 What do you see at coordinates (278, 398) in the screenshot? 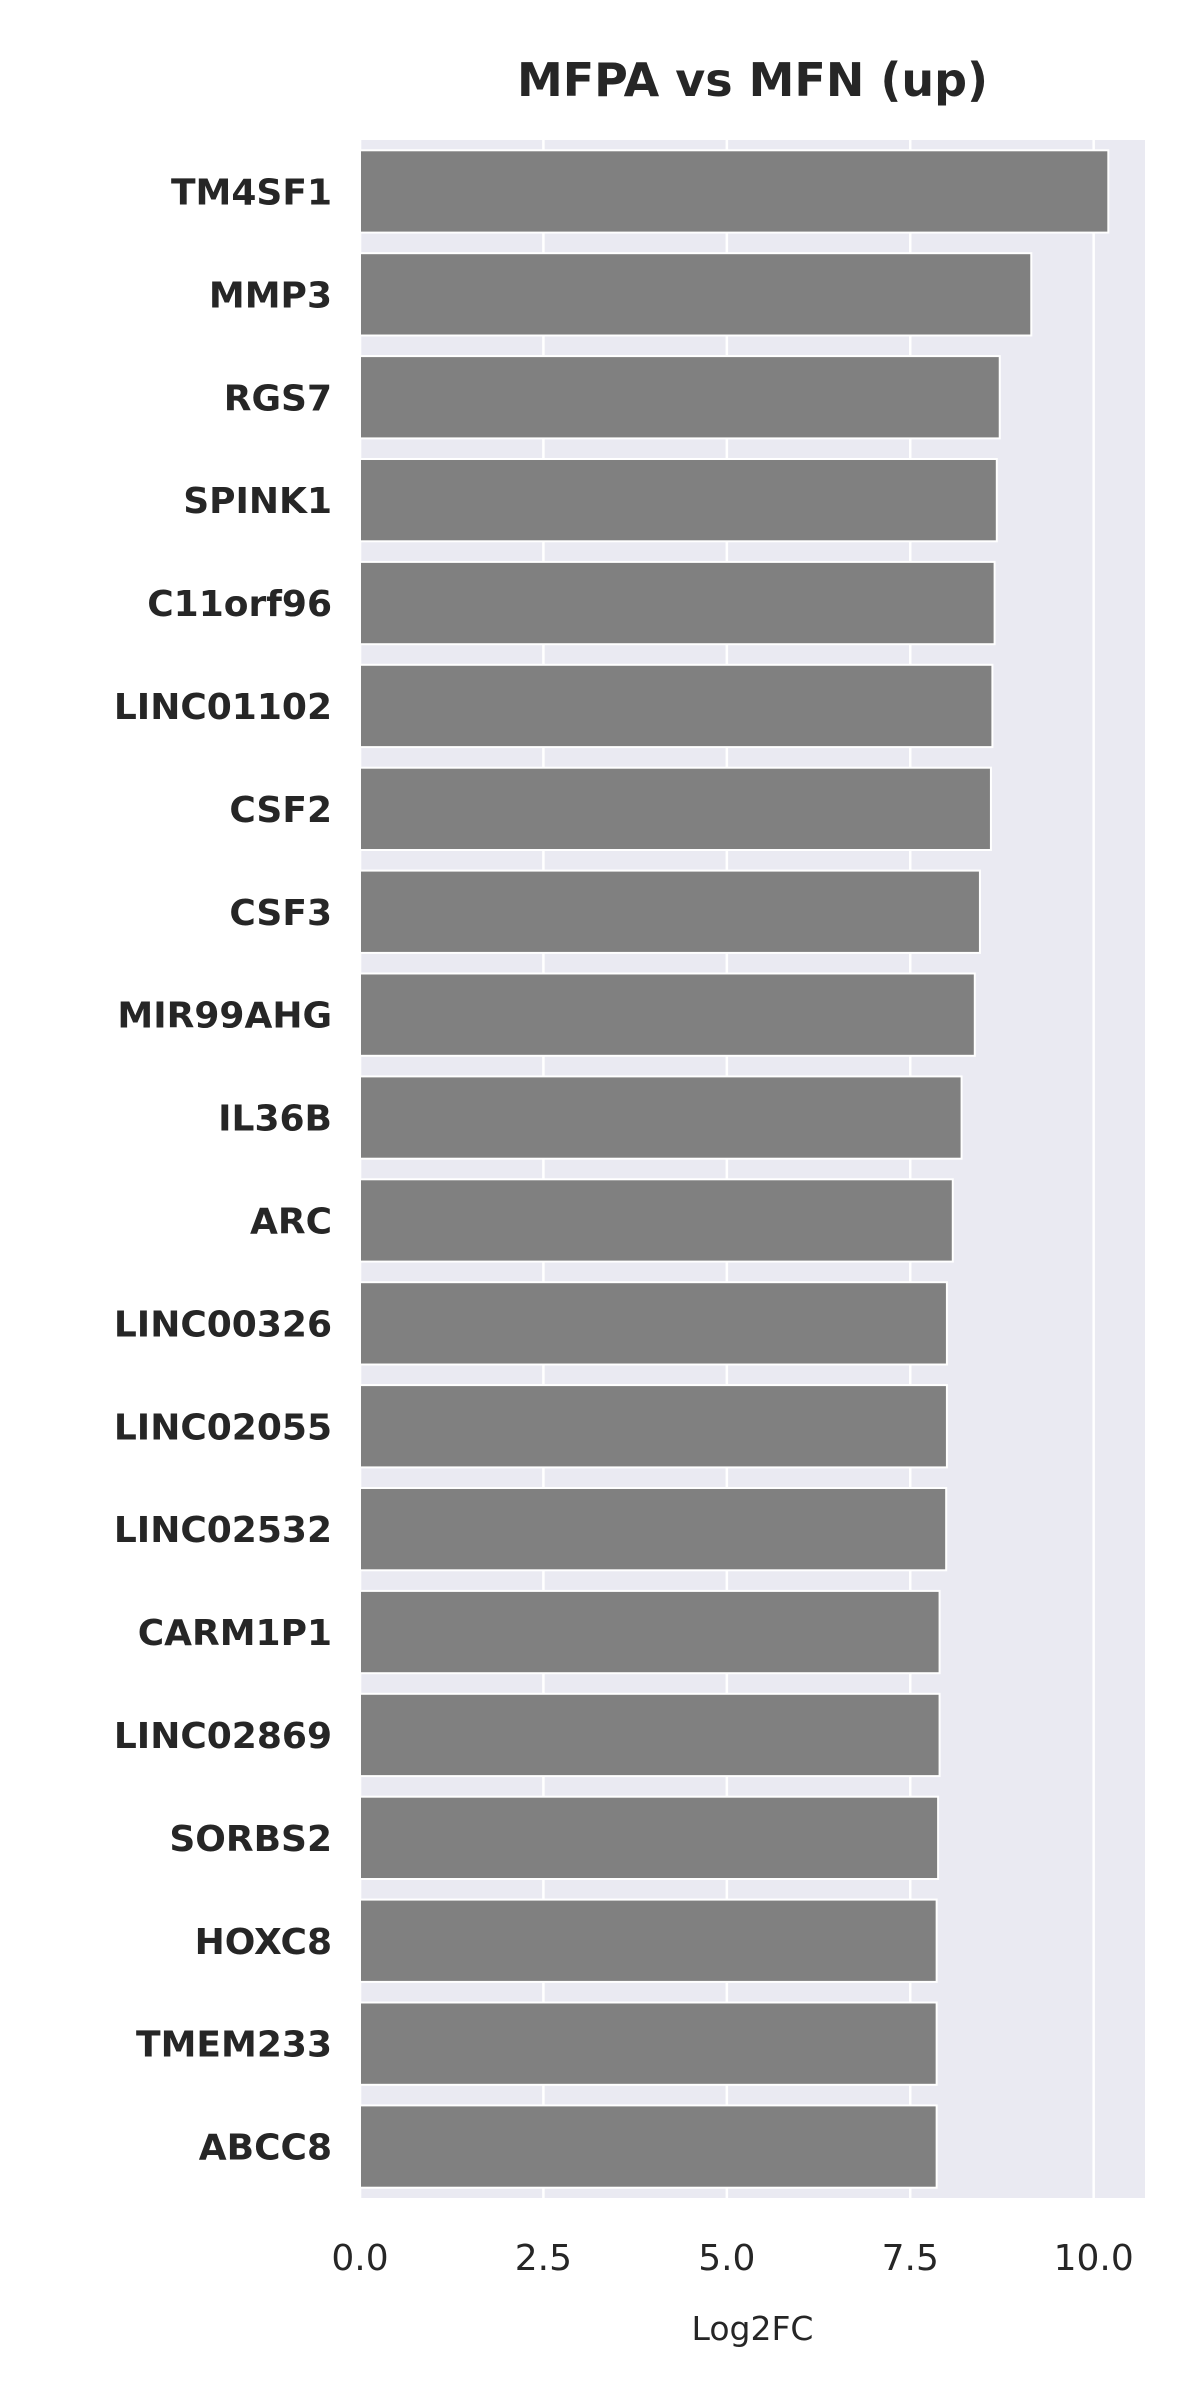
I see `category-label: RGS7` at bounding box center [278, 398].